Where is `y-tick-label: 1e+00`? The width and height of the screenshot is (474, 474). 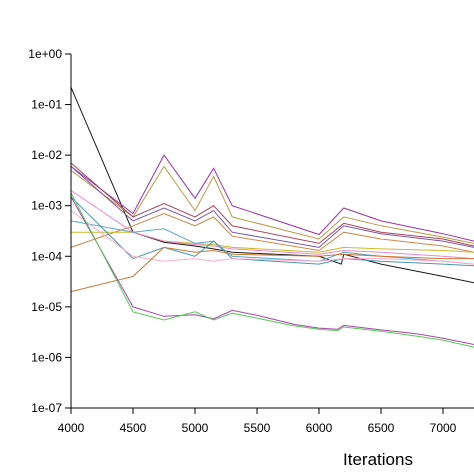 y-tick-label: 1e+00 is located at coordinates (45, 54).